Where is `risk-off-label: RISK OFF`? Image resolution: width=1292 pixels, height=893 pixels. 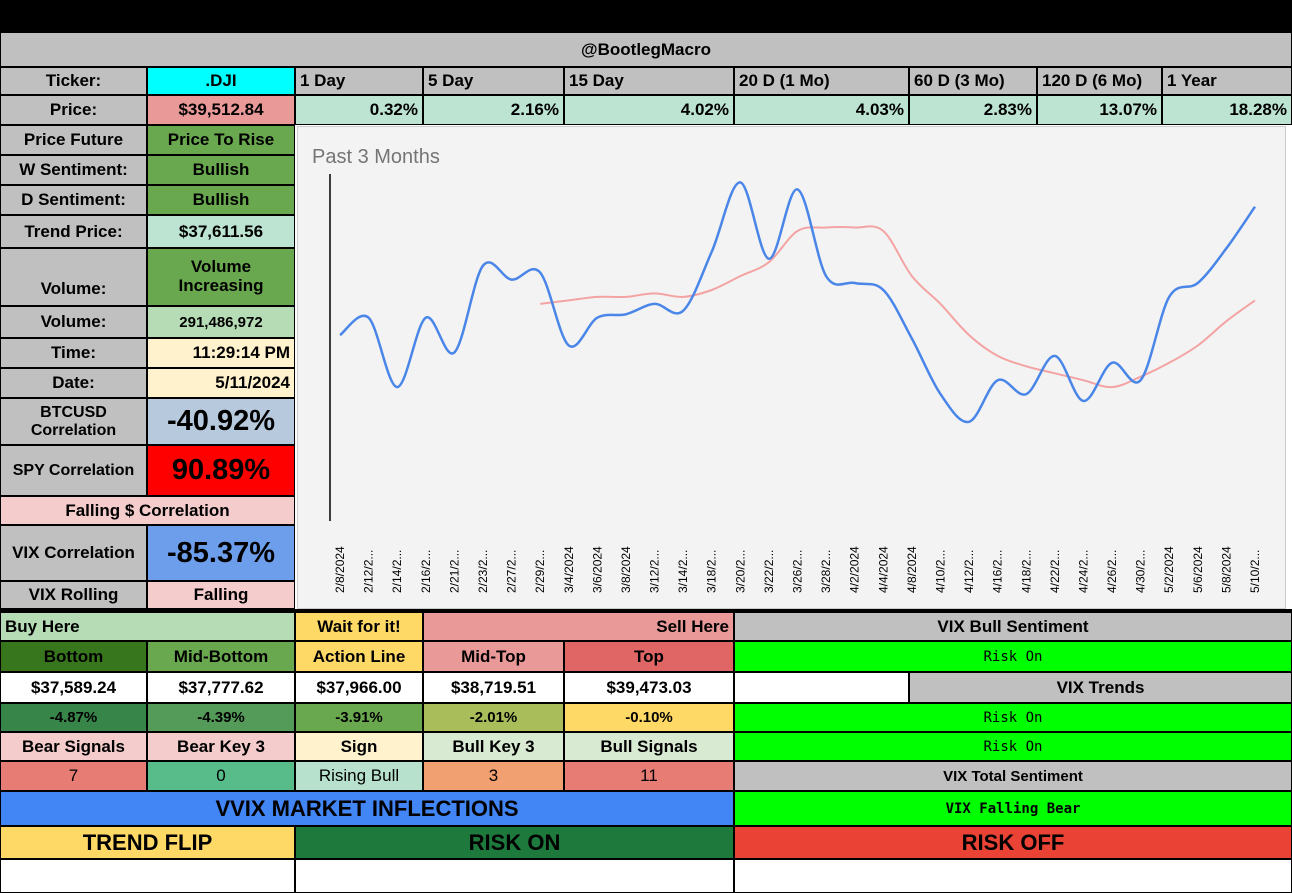 risk-off-label: RISK OFF is located at coordinates (1013, 842).